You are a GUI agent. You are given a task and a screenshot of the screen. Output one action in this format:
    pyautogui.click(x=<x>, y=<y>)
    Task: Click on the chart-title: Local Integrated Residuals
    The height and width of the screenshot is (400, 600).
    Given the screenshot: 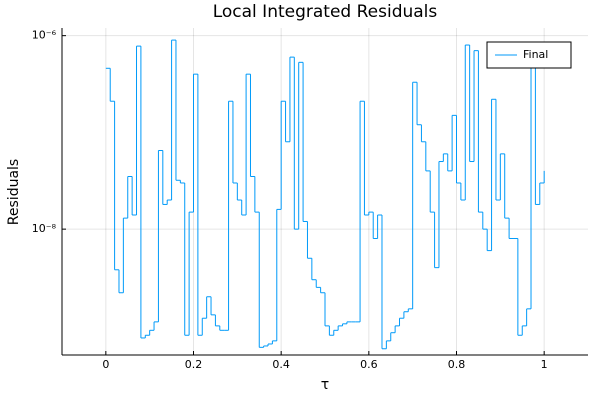 What is the action you would take?
    pyautogui.click(x=325, y=12)
    